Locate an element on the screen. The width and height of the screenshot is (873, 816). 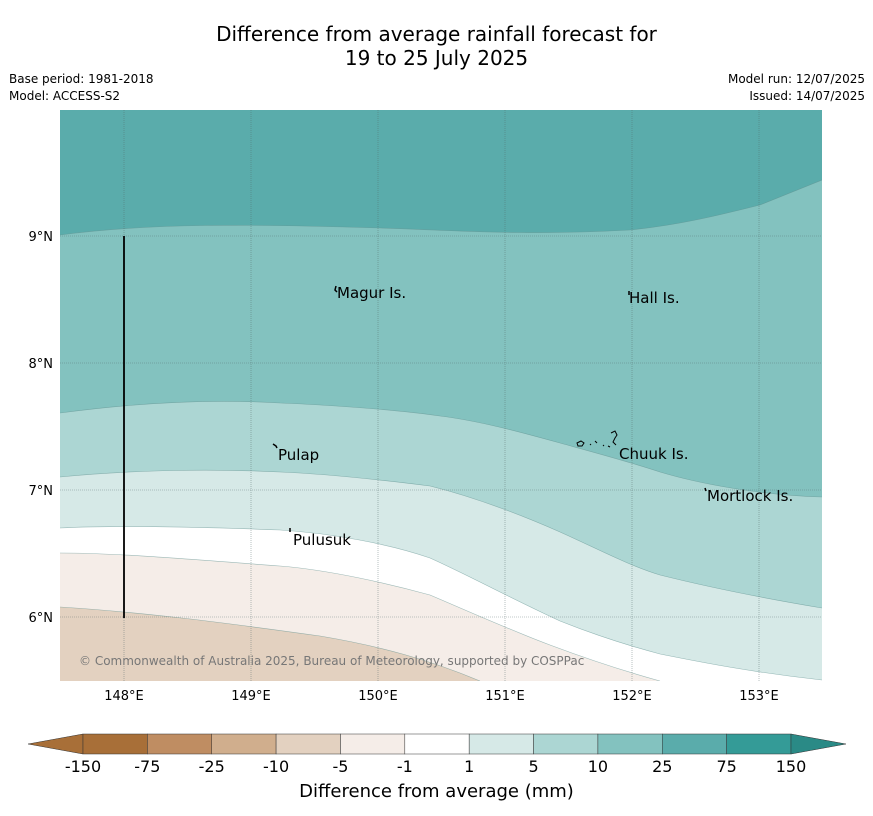
legend-tick-label: -1 is located at coordinates (405, 766).